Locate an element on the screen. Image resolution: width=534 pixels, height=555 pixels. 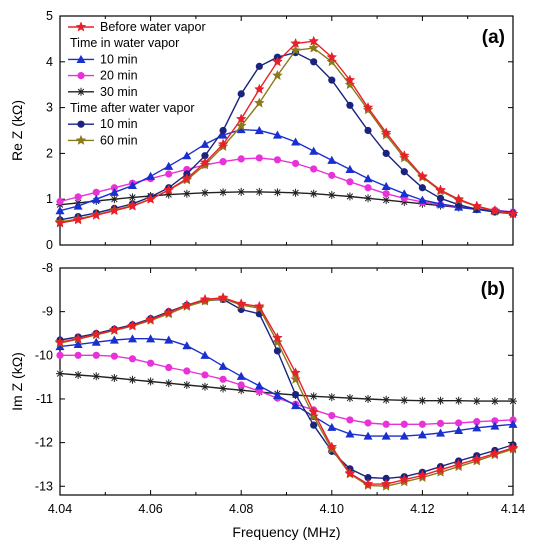
y-tick-label: -13 is located at coordinates (44, 486).